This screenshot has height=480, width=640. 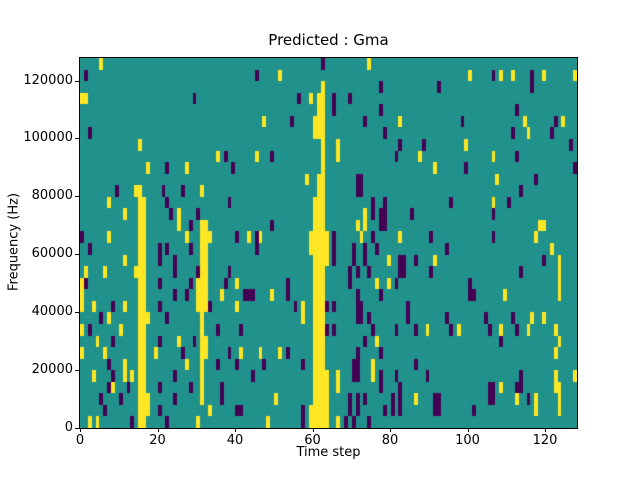 I want to click on chart-title: Predicted : Gma, so click(x=328, y=40).